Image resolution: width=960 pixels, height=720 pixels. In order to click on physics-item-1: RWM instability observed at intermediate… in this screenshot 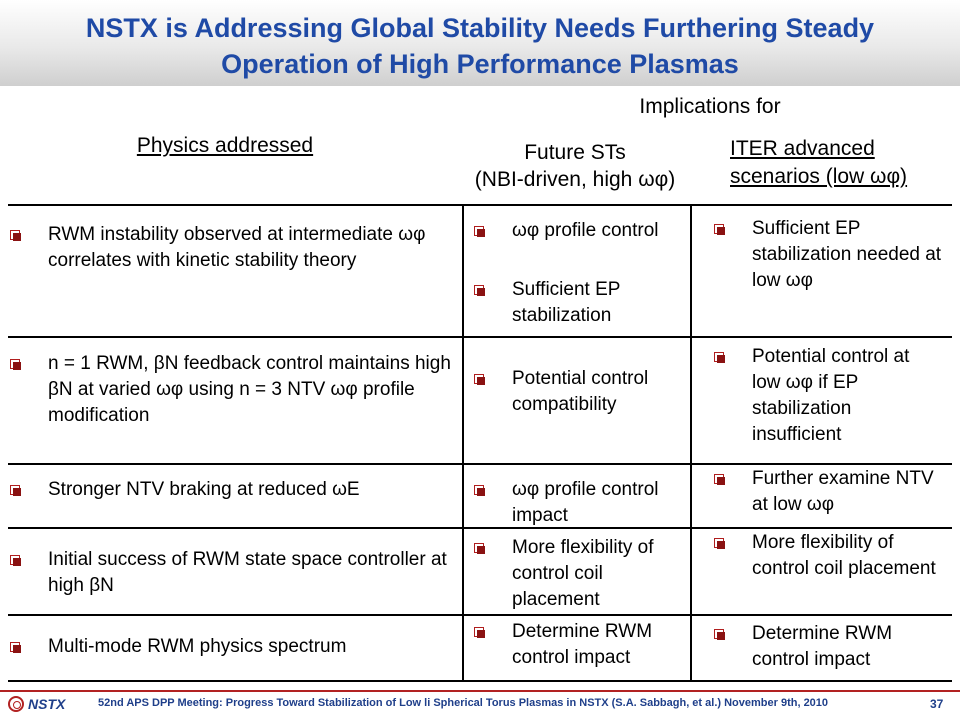, I will do `click(229, 248)`.